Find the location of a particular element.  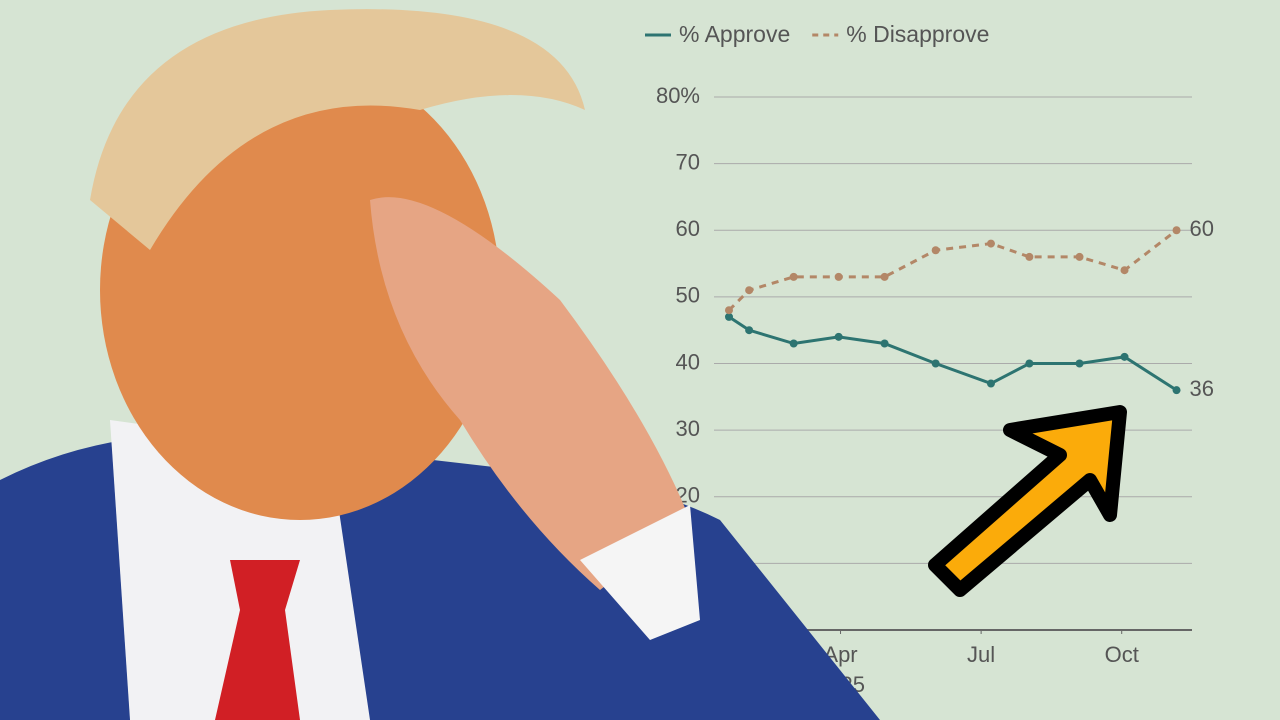

arrow is located at coordinates (1027, 501).